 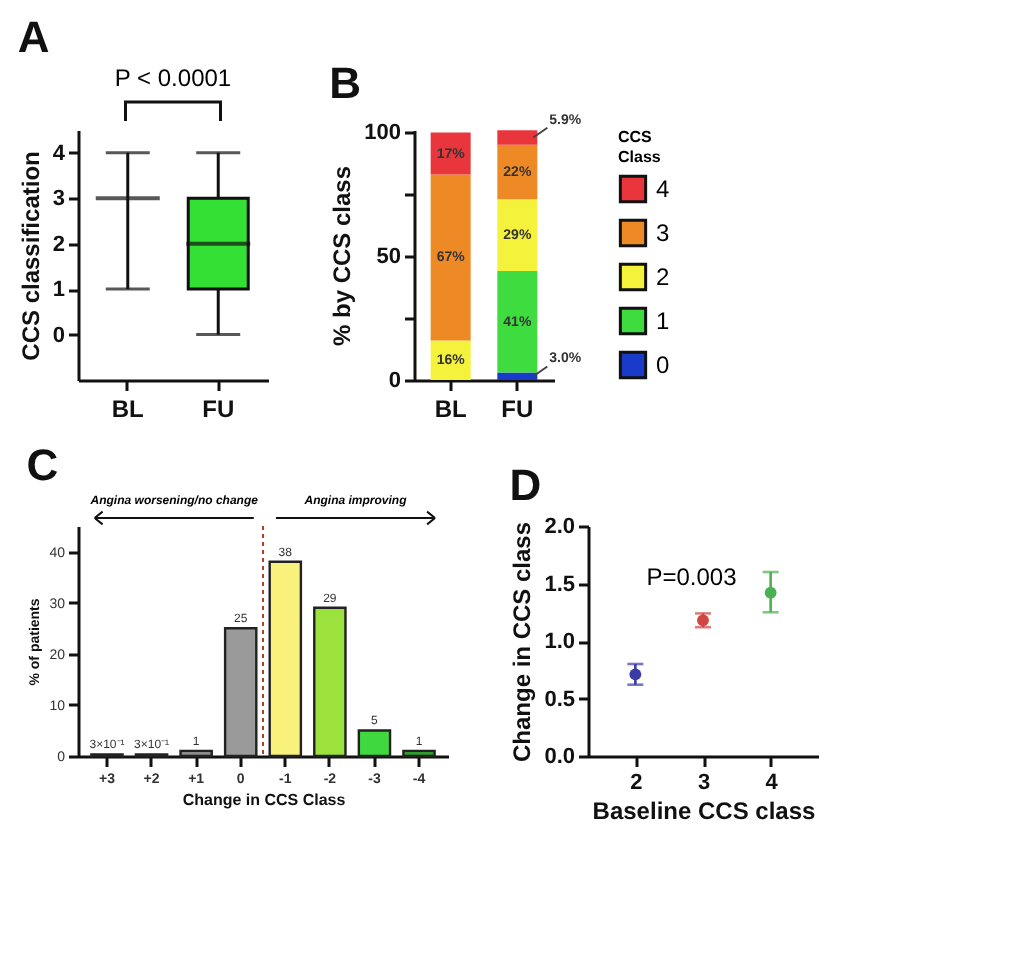 What do you see at coordinates (382, 133) in the screenshot?
I see `y-tick-label: 100` at bounding box center [382, 133].